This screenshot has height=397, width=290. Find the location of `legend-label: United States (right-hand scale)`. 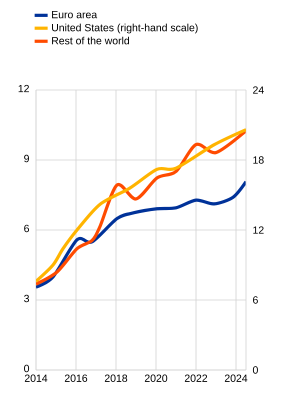

legend-label: United States (right-hand scale) is located at coordinates (125, 29).